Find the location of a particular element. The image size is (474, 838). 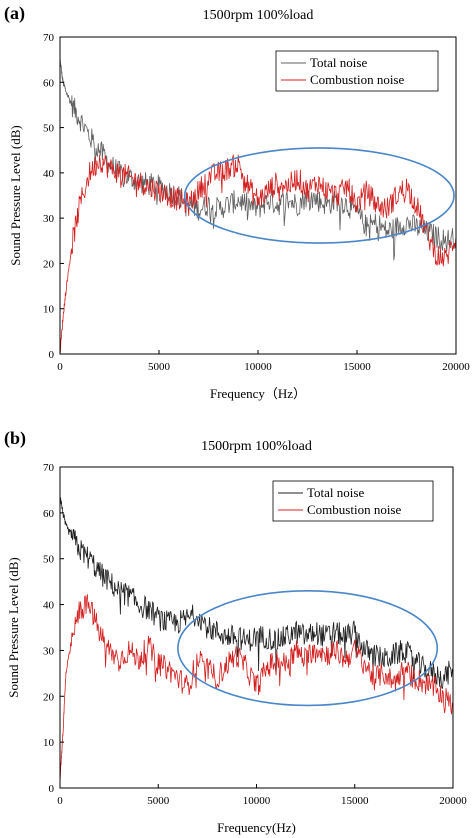

x-axis-label: Frequency(Hz) is located at coordinates (256, 827).